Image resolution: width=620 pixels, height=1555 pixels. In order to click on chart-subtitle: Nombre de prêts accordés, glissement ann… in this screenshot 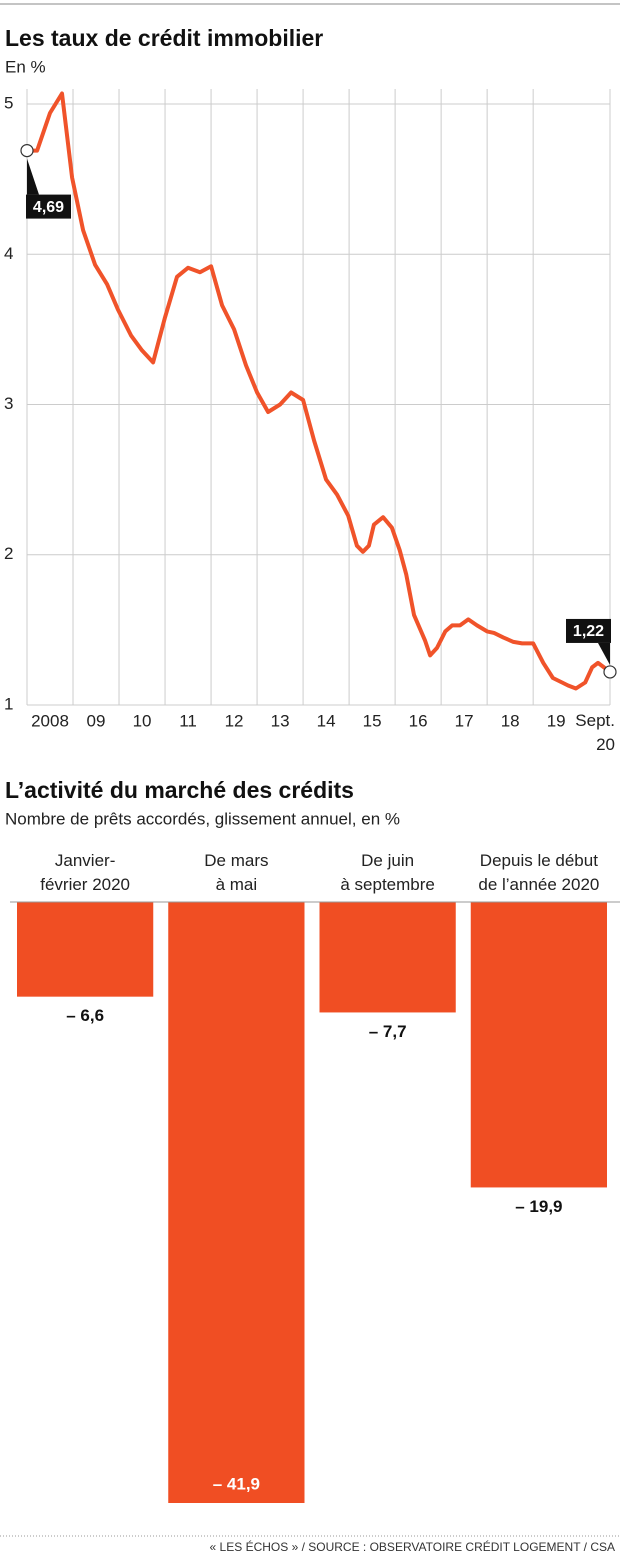, I will do `click(202, 818)`.